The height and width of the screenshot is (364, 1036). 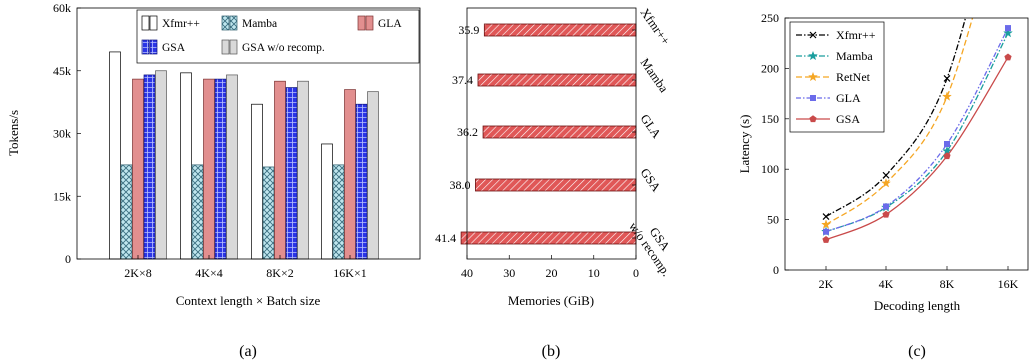 What do you see at coordinates (826, 231) in the screenshot?
I see `point-gla-2k` at bounding box center [826, 231].